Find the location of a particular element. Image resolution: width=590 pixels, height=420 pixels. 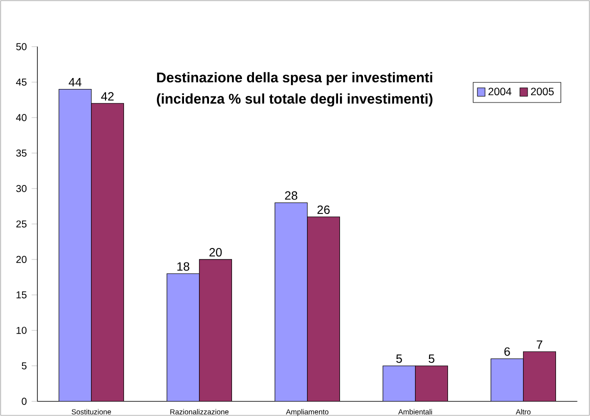

text: (incidenza % sul totale degli investimenti) is located at coordinates (294, 99).